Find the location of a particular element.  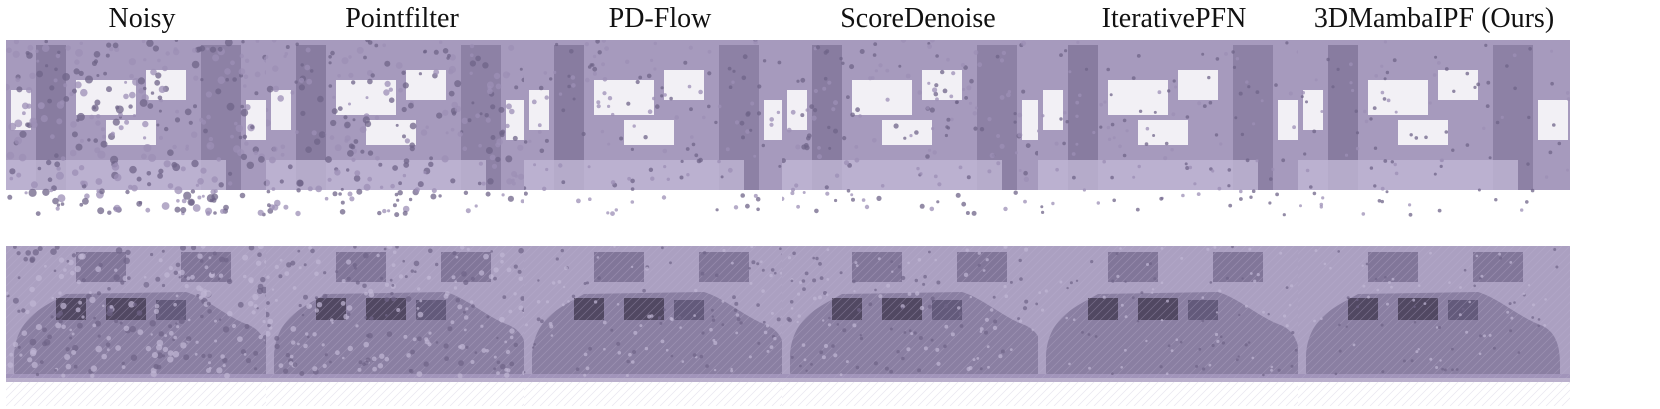

street-scene-scoredenoise is located at coordinates (918, 130).